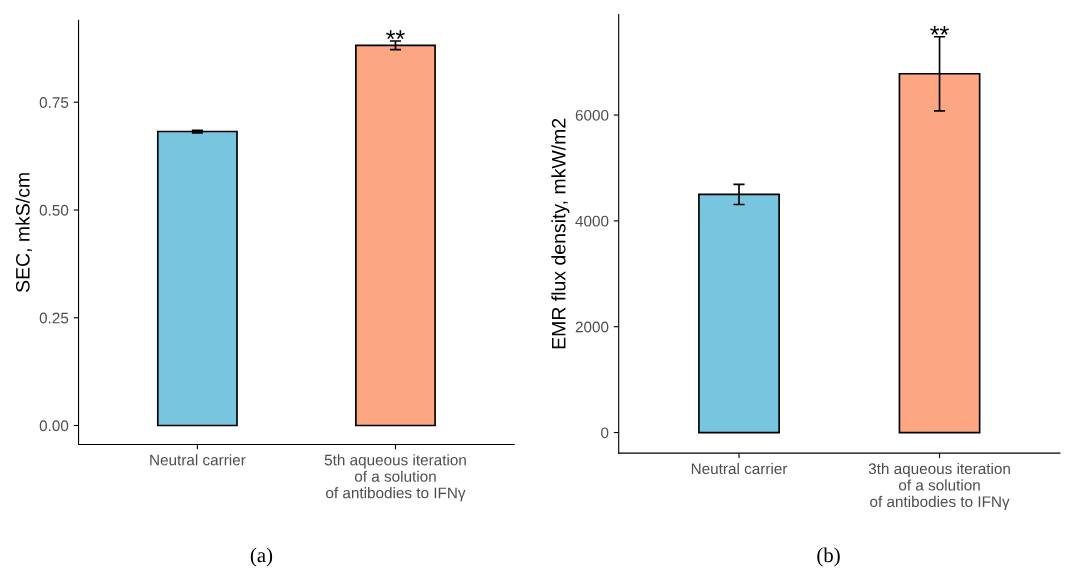 The width and height of the screenshot is (1076, 581). What do you see at coordinates (23, 233) in the screenshot?
I see `y-axis-title: SEC, mkS/cm` at bounding box center [23, 233].